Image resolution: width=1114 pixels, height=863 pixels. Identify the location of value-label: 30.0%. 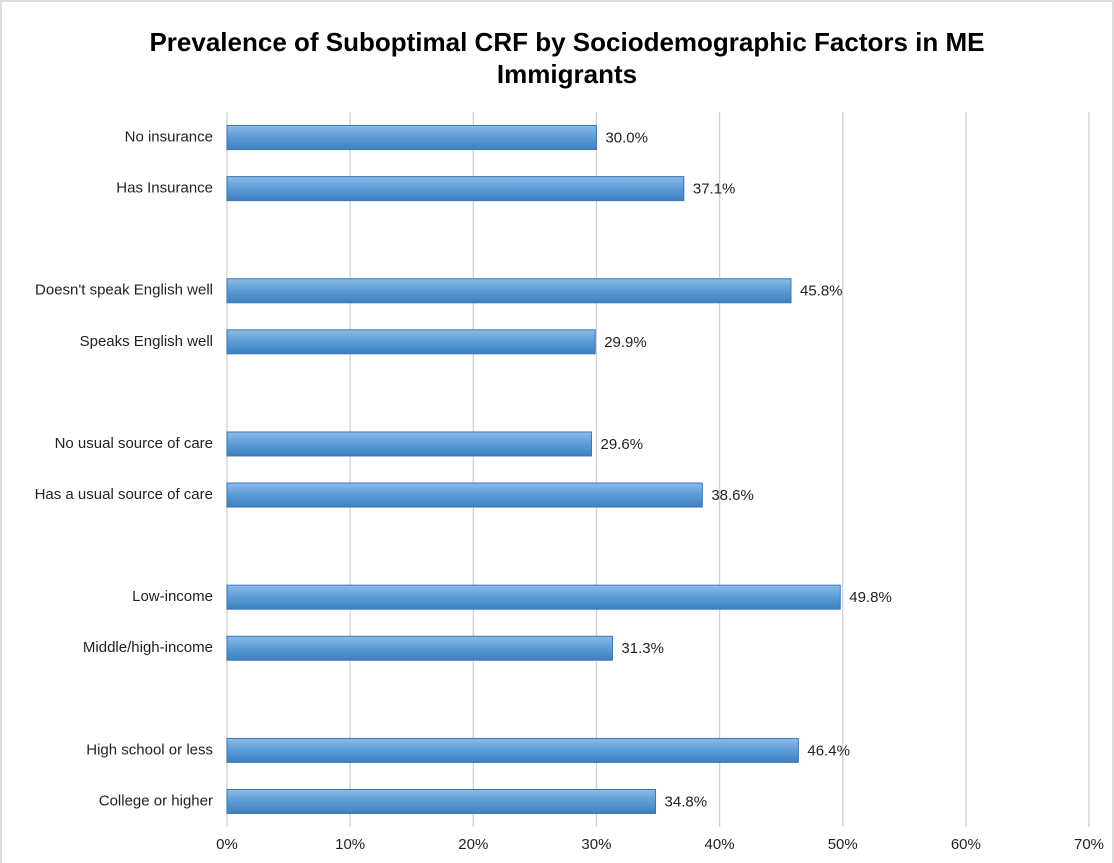
(626, 138).